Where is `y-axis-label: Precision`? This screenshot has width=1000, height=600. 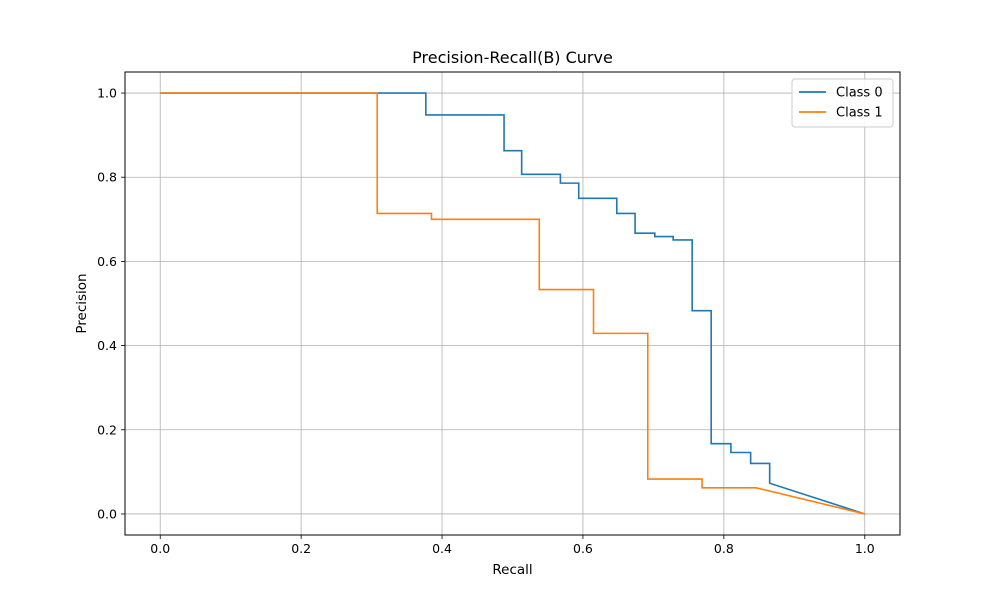 y-axis-label: Precision is located at coordinates (82, 303).